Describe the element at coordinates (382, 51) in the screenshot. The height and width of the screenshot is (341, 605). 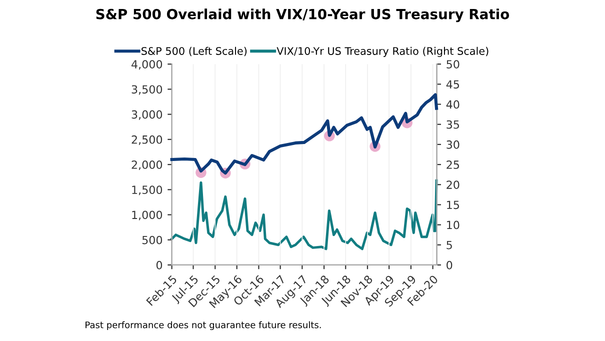
I see `legend-label: VIX/10-Yr US Treasury Ratio (Right Scale)` at that location.